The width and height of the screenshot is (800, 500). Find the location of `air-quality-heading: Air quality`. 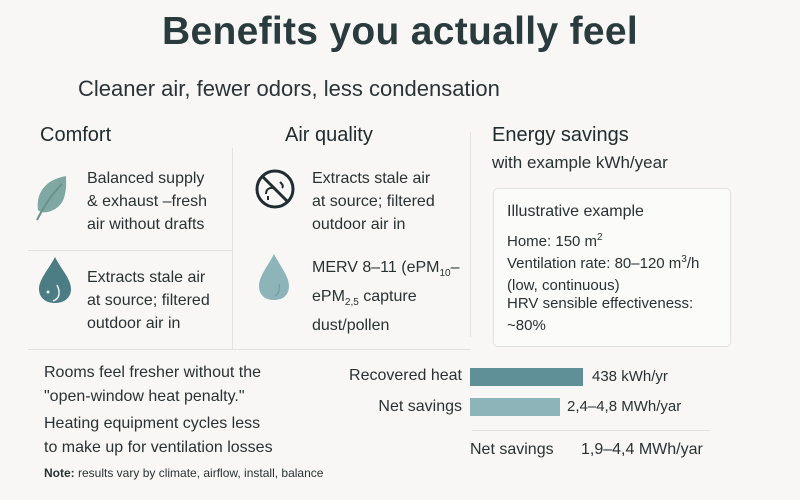

air-quality-heading: Air quality is located at coordinates (329, 135).